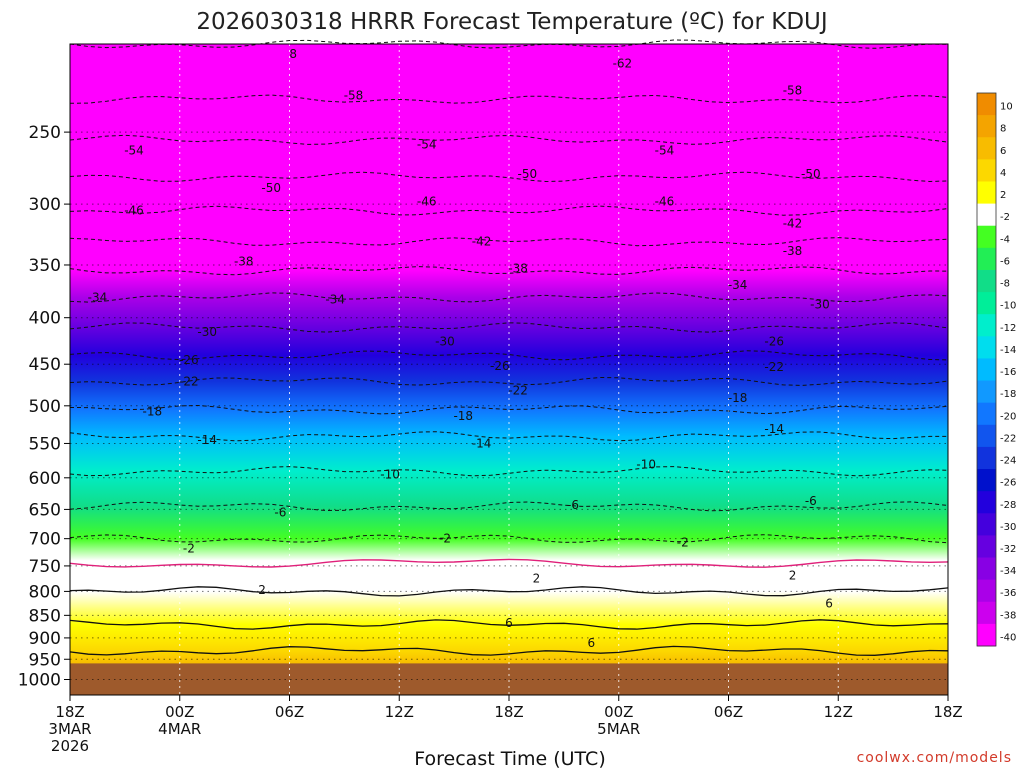 Image resolution: width=1024 pixels, height=768 pixels. I want to click on colorbar-label: 2, so click(1003, 195).